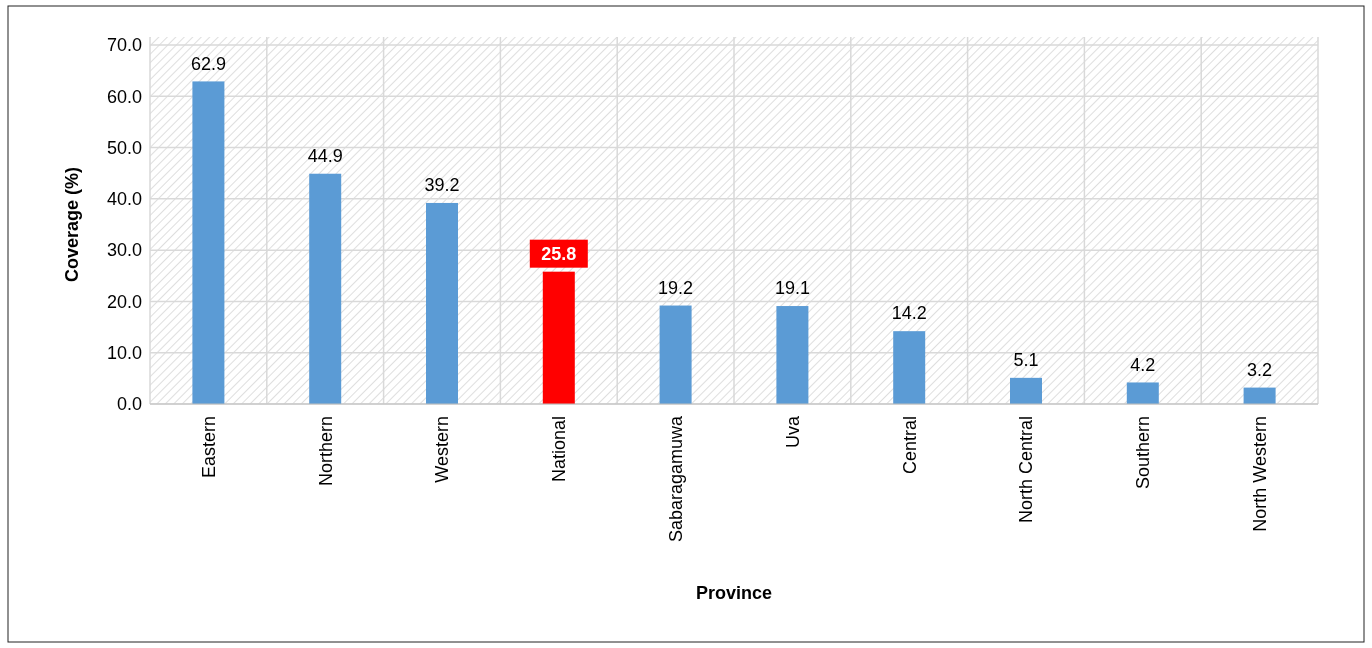 This screenshot has width=1372, height=648. What do you see at coordinates (208, 63) in the screenshot?
I see `data-label: 62.9` at bounding box center [208, 63].